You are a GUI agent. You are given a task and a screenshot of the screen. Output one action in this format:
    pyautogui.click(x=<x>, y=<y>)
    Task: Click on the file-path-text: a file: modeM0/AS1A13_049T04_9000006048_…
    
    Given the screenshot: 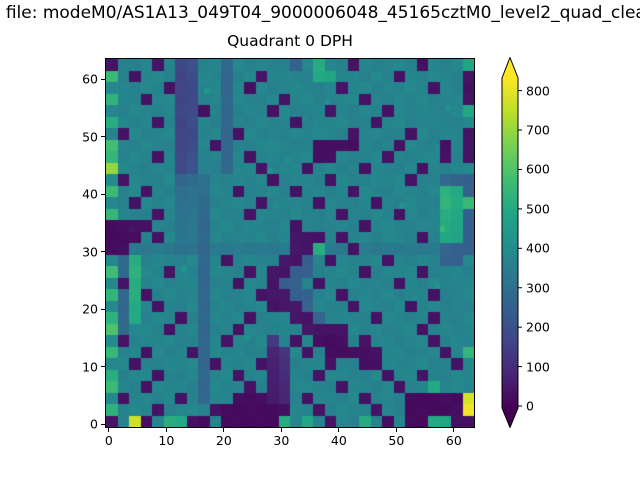 What is the action you would take?
    pyautogui.click(x=320, y=13)
    